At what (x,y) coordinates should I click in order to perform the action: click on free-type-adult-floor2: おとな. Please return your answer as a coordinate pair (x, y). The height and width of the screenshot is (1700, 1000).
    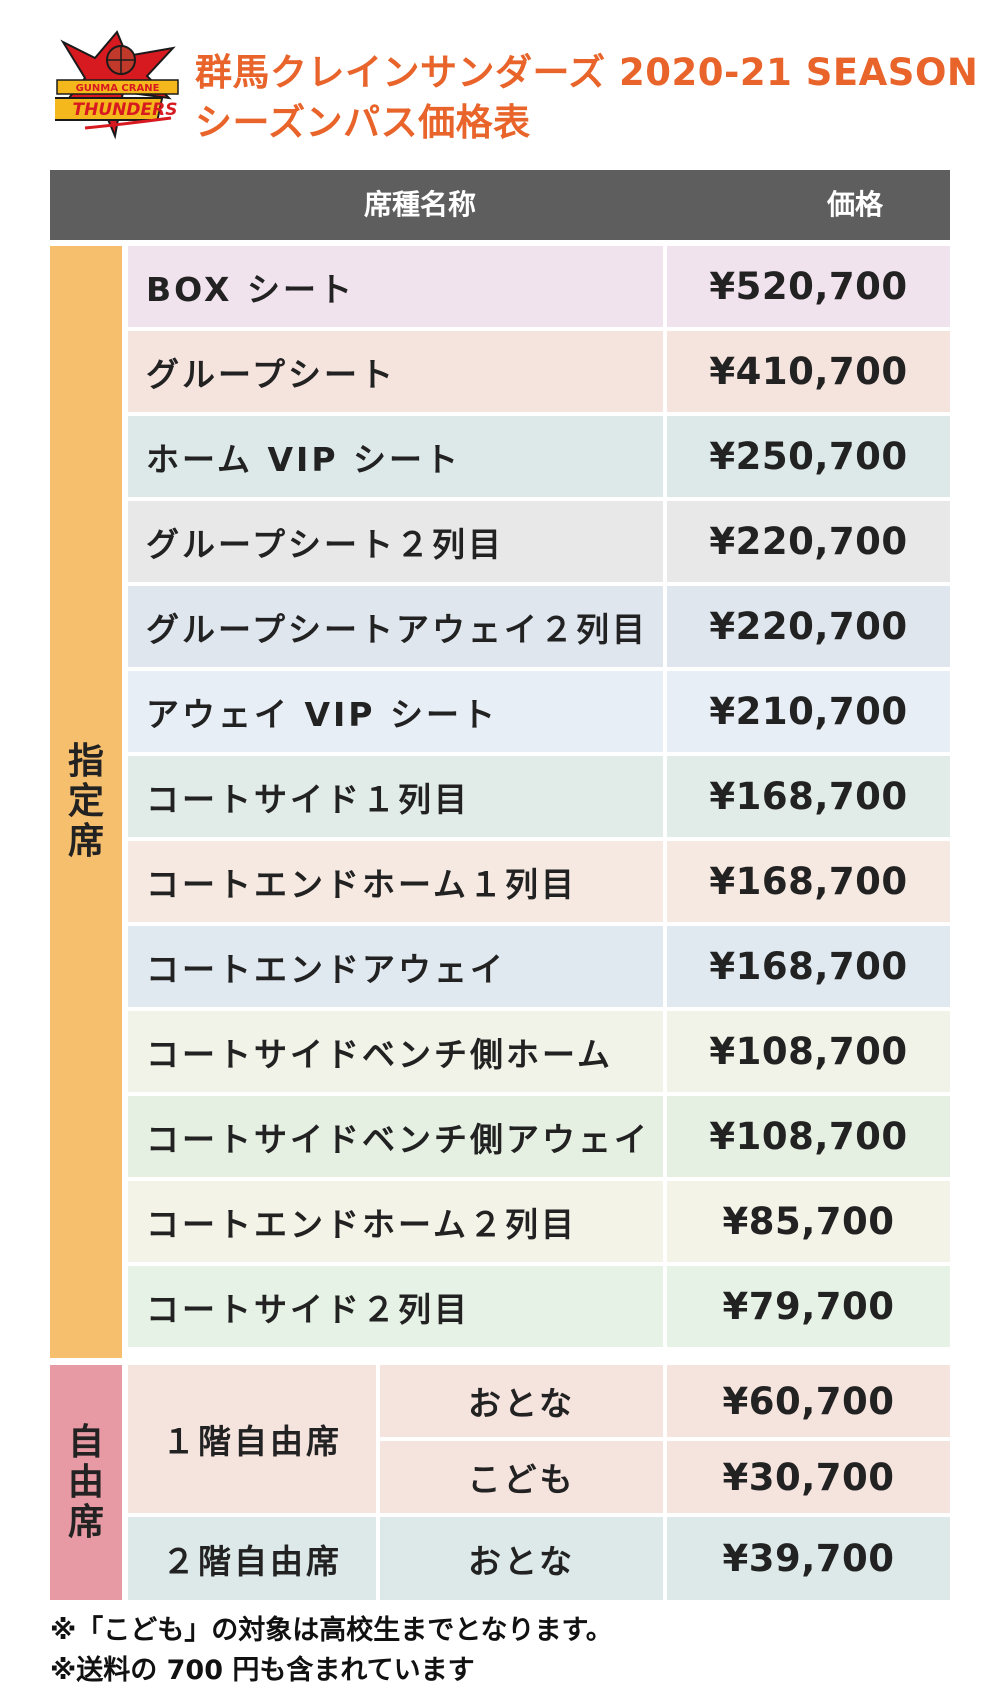
    Looking at the image, I should click on (521, 1558).